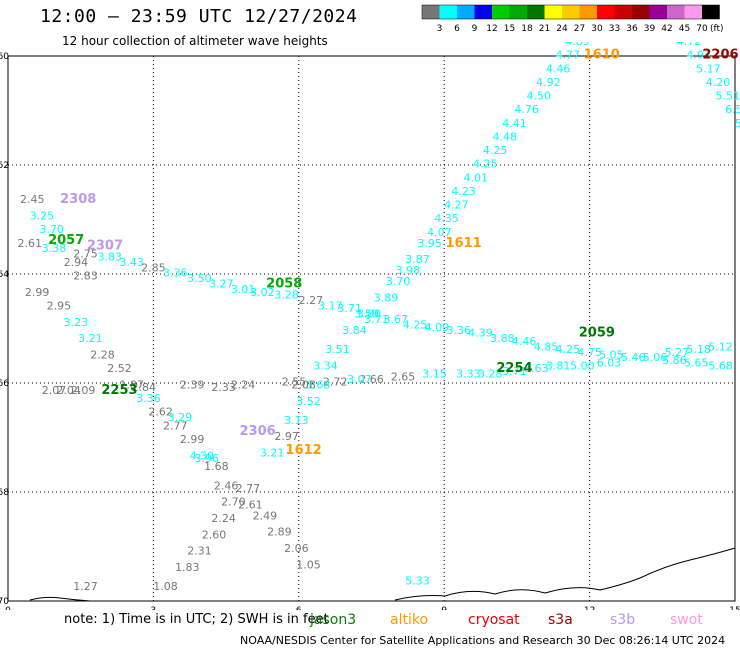  What do you see at coordinates (475, 177) in the screenshot?
I see `swh-value-label: 4.01` at bounding box center [475, 177].